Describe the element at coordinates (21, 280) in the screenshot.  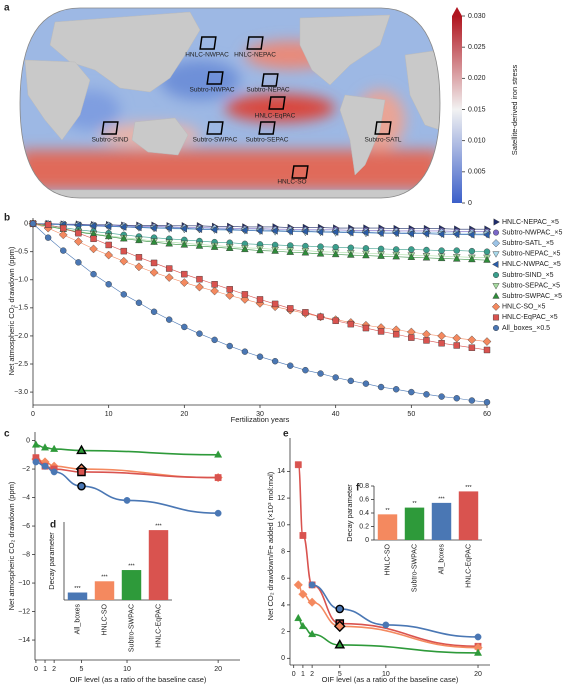
I see `y-tick-label: −1.0` at that location.